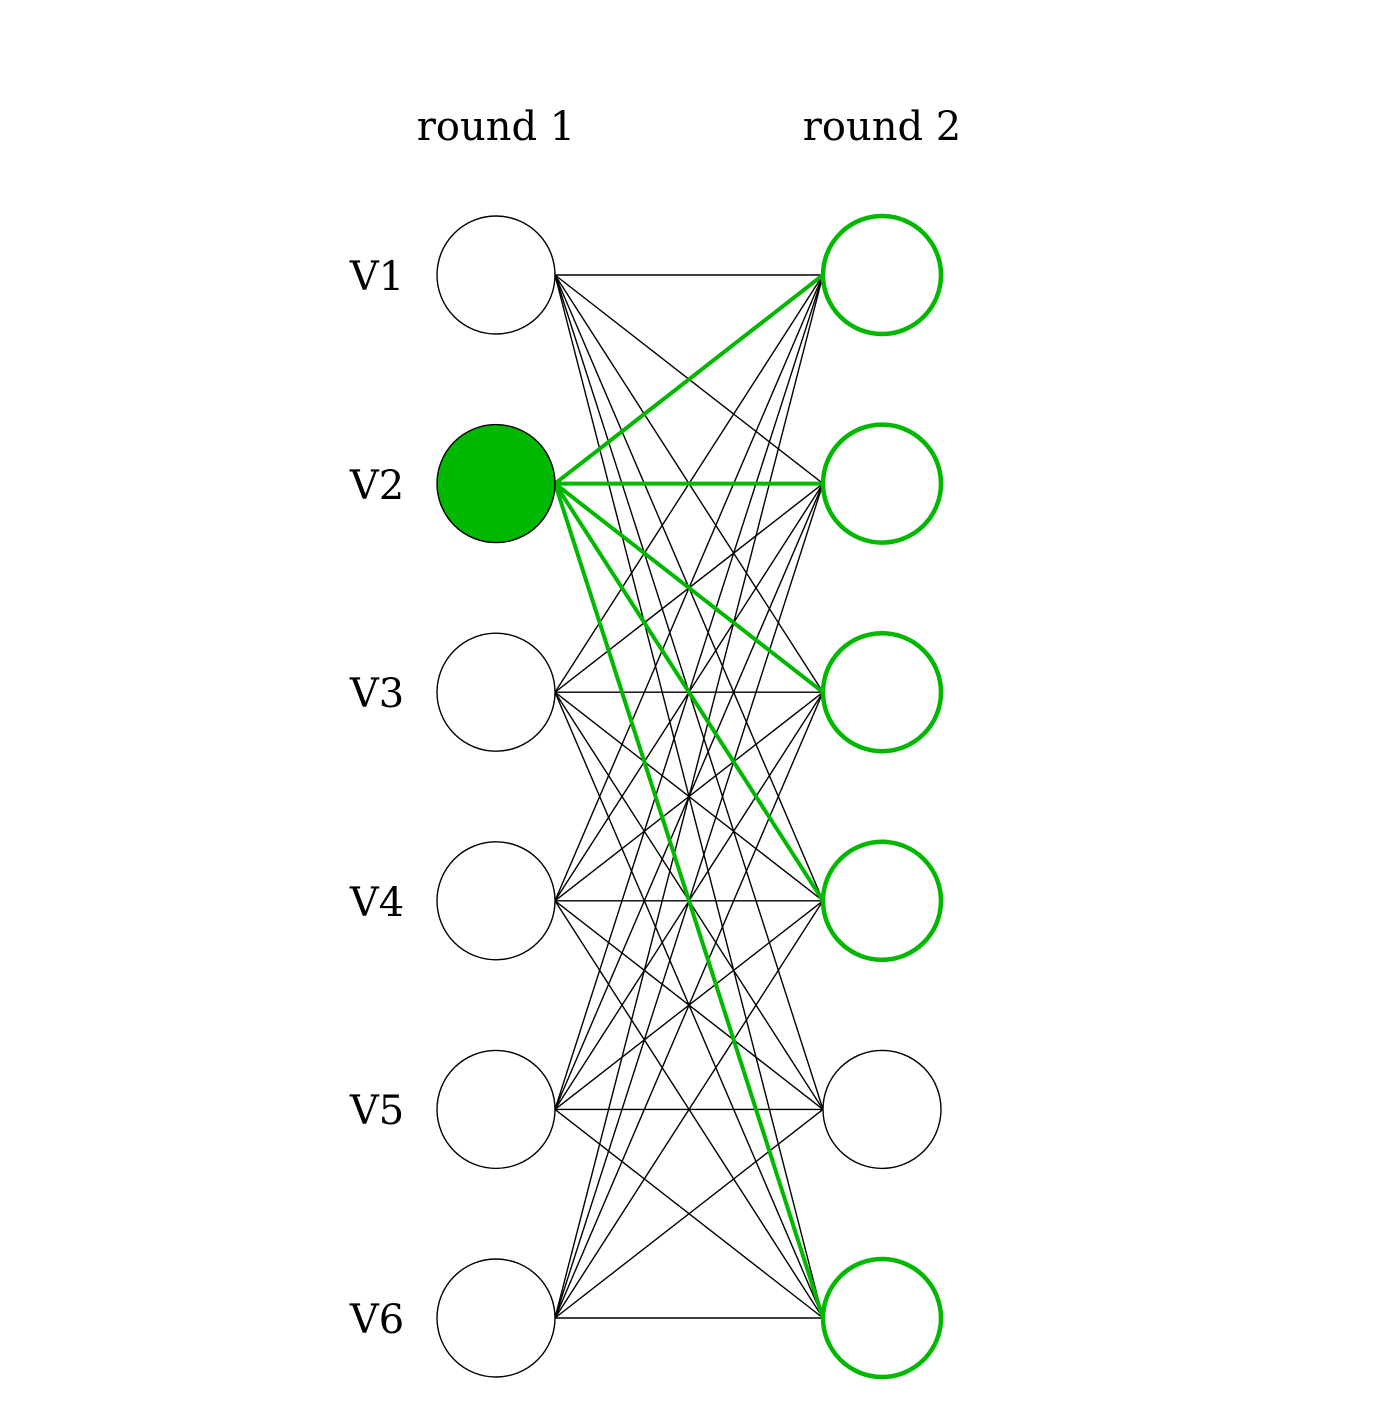 This screenshot has width=1373, height=1415. Describe the element at coordinates (376, 1111) in the screenshot. I see `row-label-v5: V5` at that location.